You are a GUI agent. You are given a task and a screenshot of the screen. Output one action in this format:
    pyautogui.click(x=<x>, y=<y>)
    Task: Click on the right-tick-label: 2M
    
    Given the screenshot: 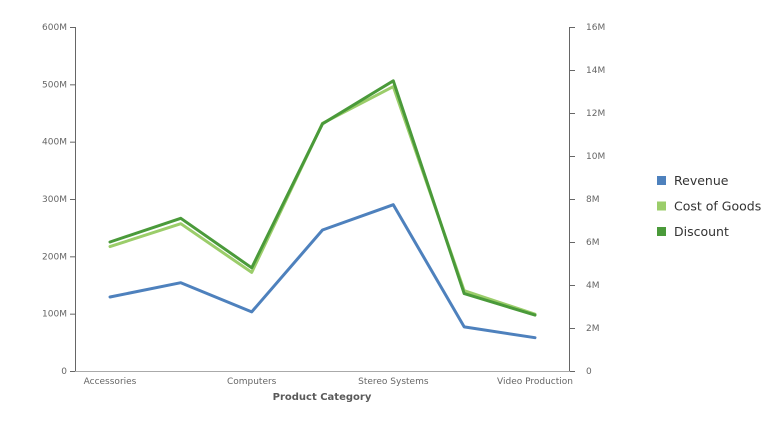 What is the action you would take?
    pyautogui.click(x=593, y=329)
    